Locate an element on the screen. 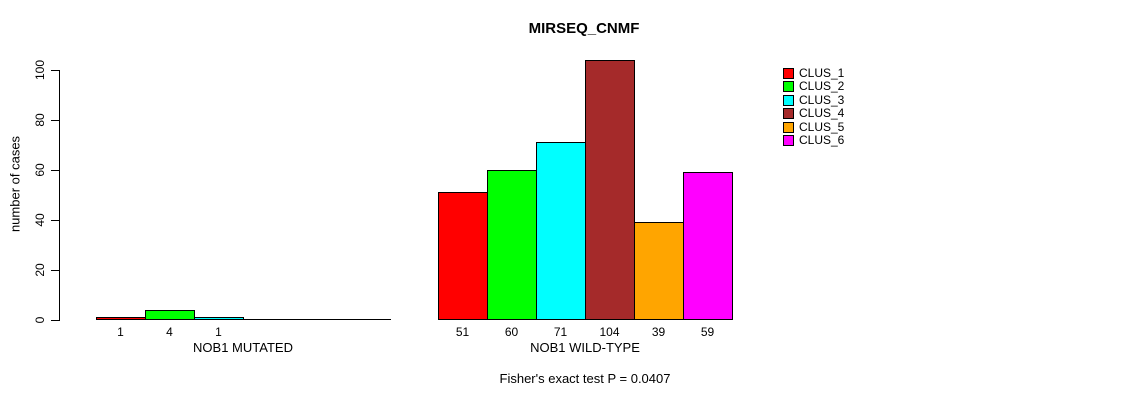 Image resolution: width=1140 pixels, height=400 pixels. bar-value-label: 59 is located at coordinates (707, 332).